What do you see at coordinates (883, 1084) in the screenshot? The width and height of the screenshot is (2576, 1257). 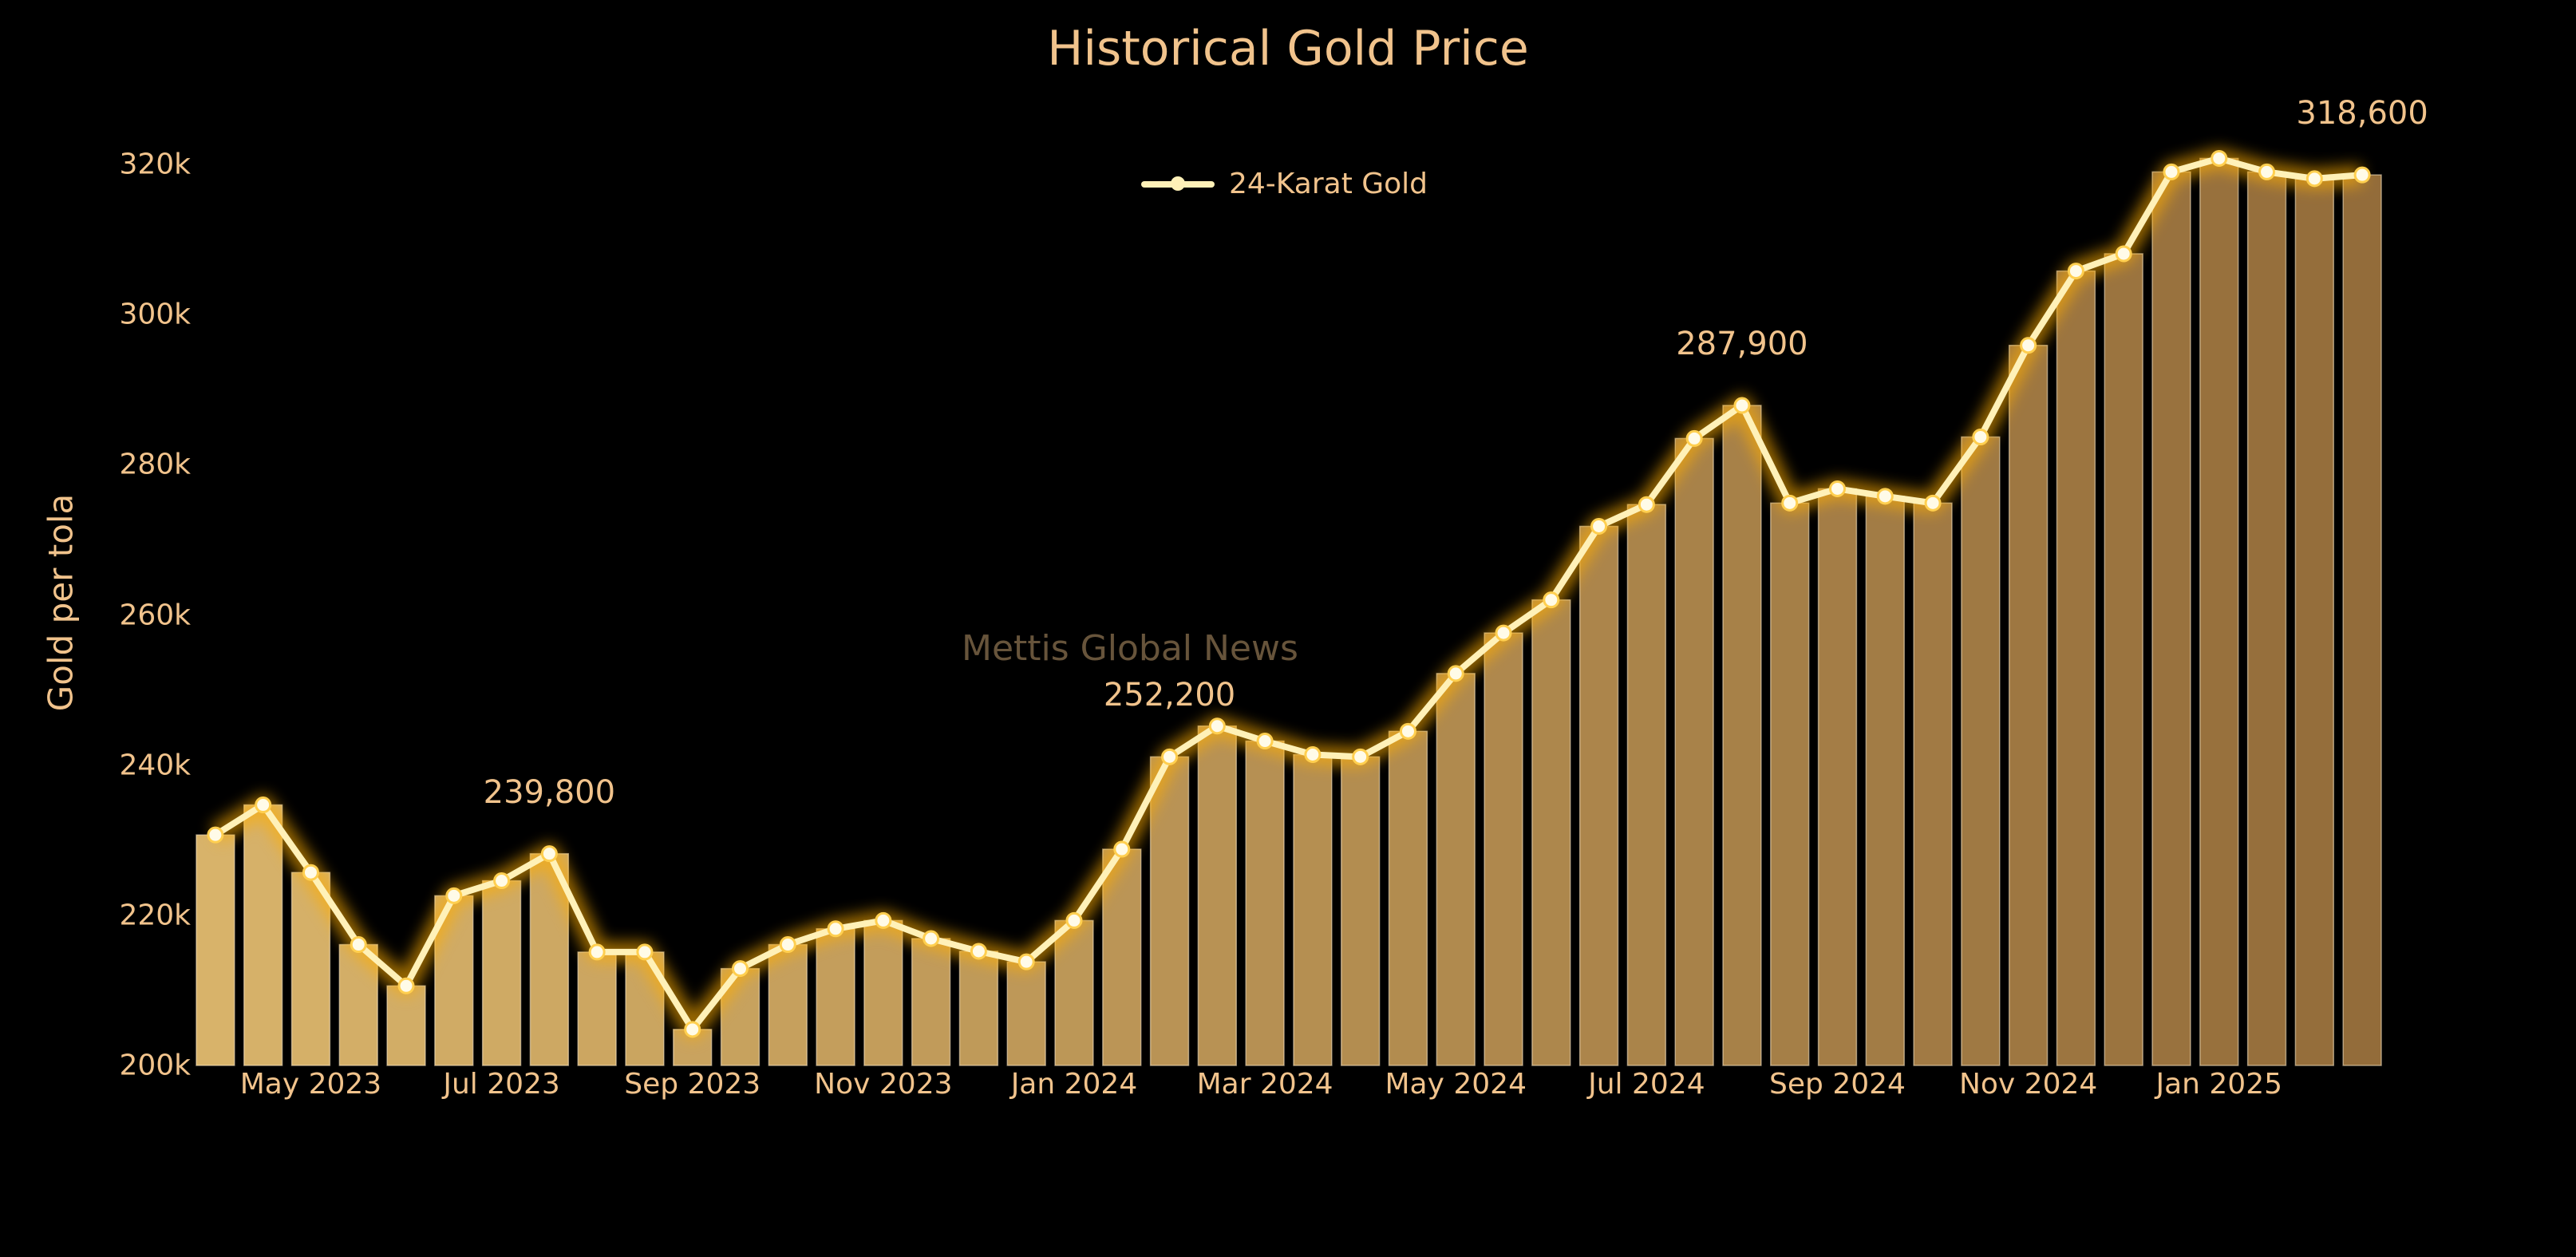 I see `x-tick-label: Nov 2023` at bounding box center [883, 1084].